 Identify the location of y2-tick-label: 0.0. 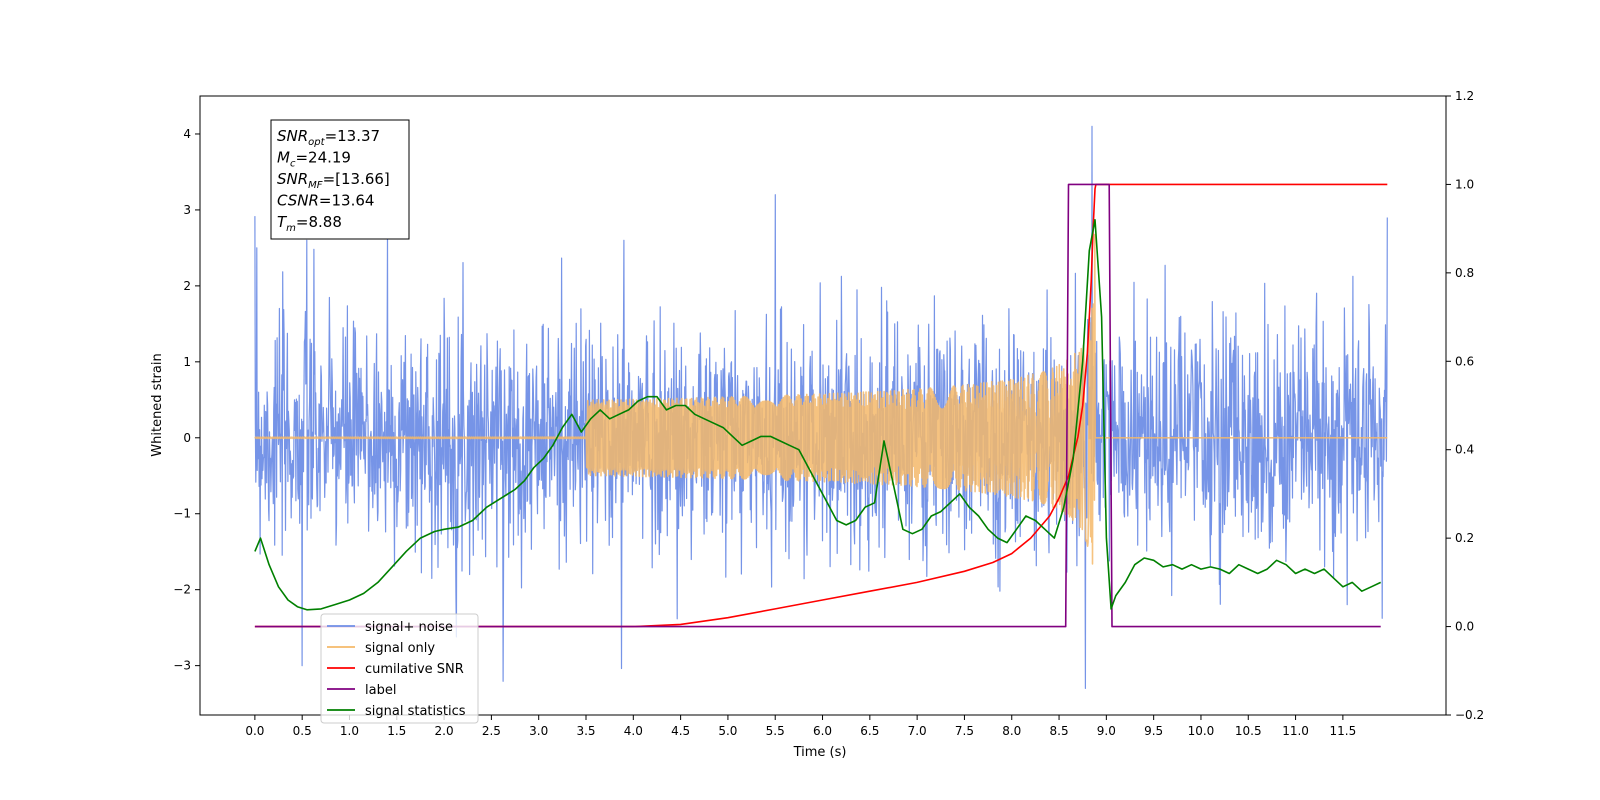
(1464, 627).